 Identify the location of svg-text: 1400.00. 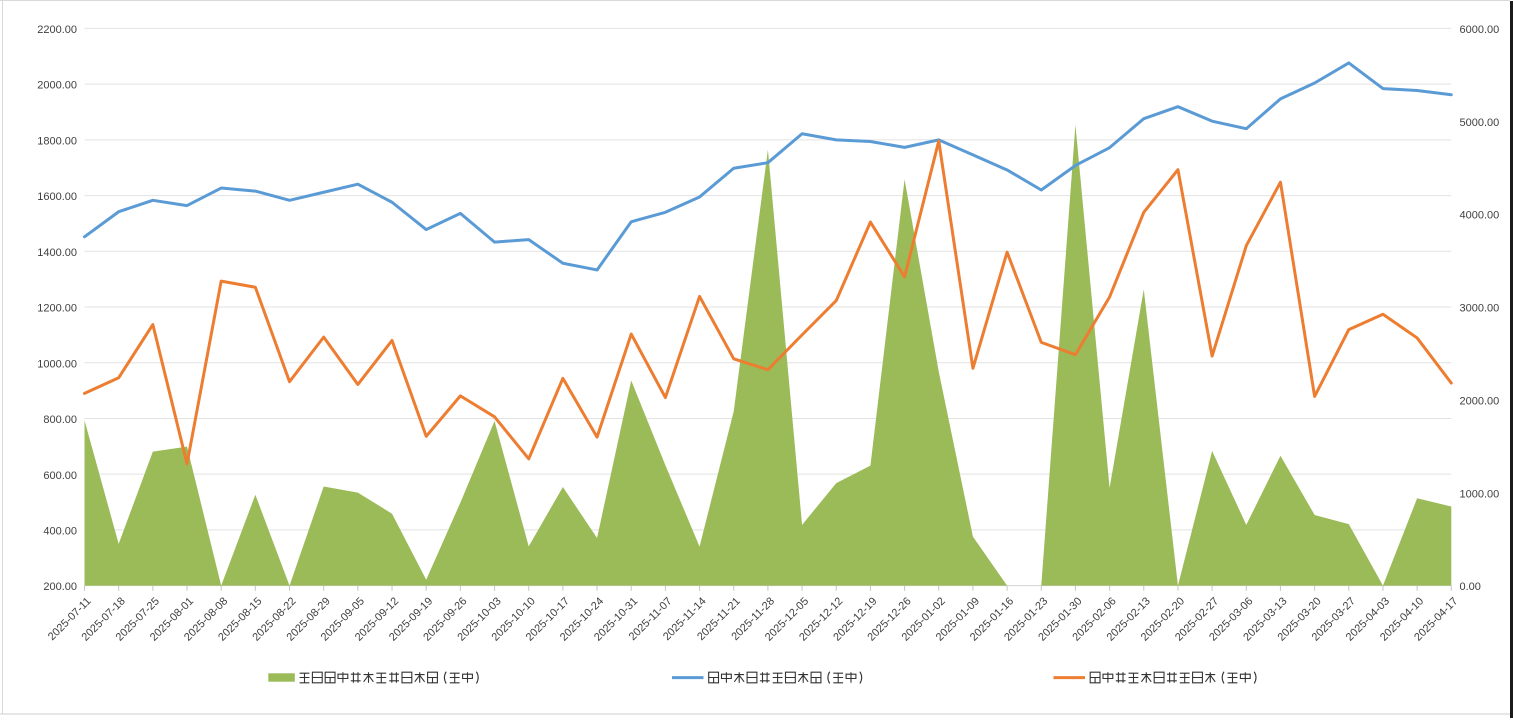
(57, 253).